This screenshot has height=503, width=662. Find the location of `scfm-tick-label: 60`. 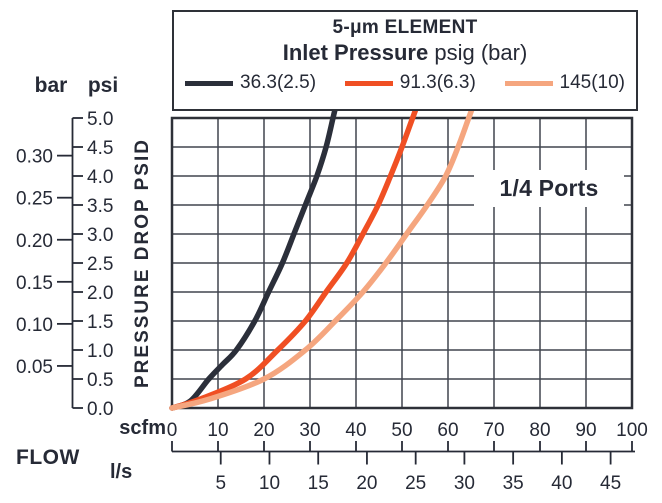

scfm-tick-label: 60 is located at coordinates (447, 430).